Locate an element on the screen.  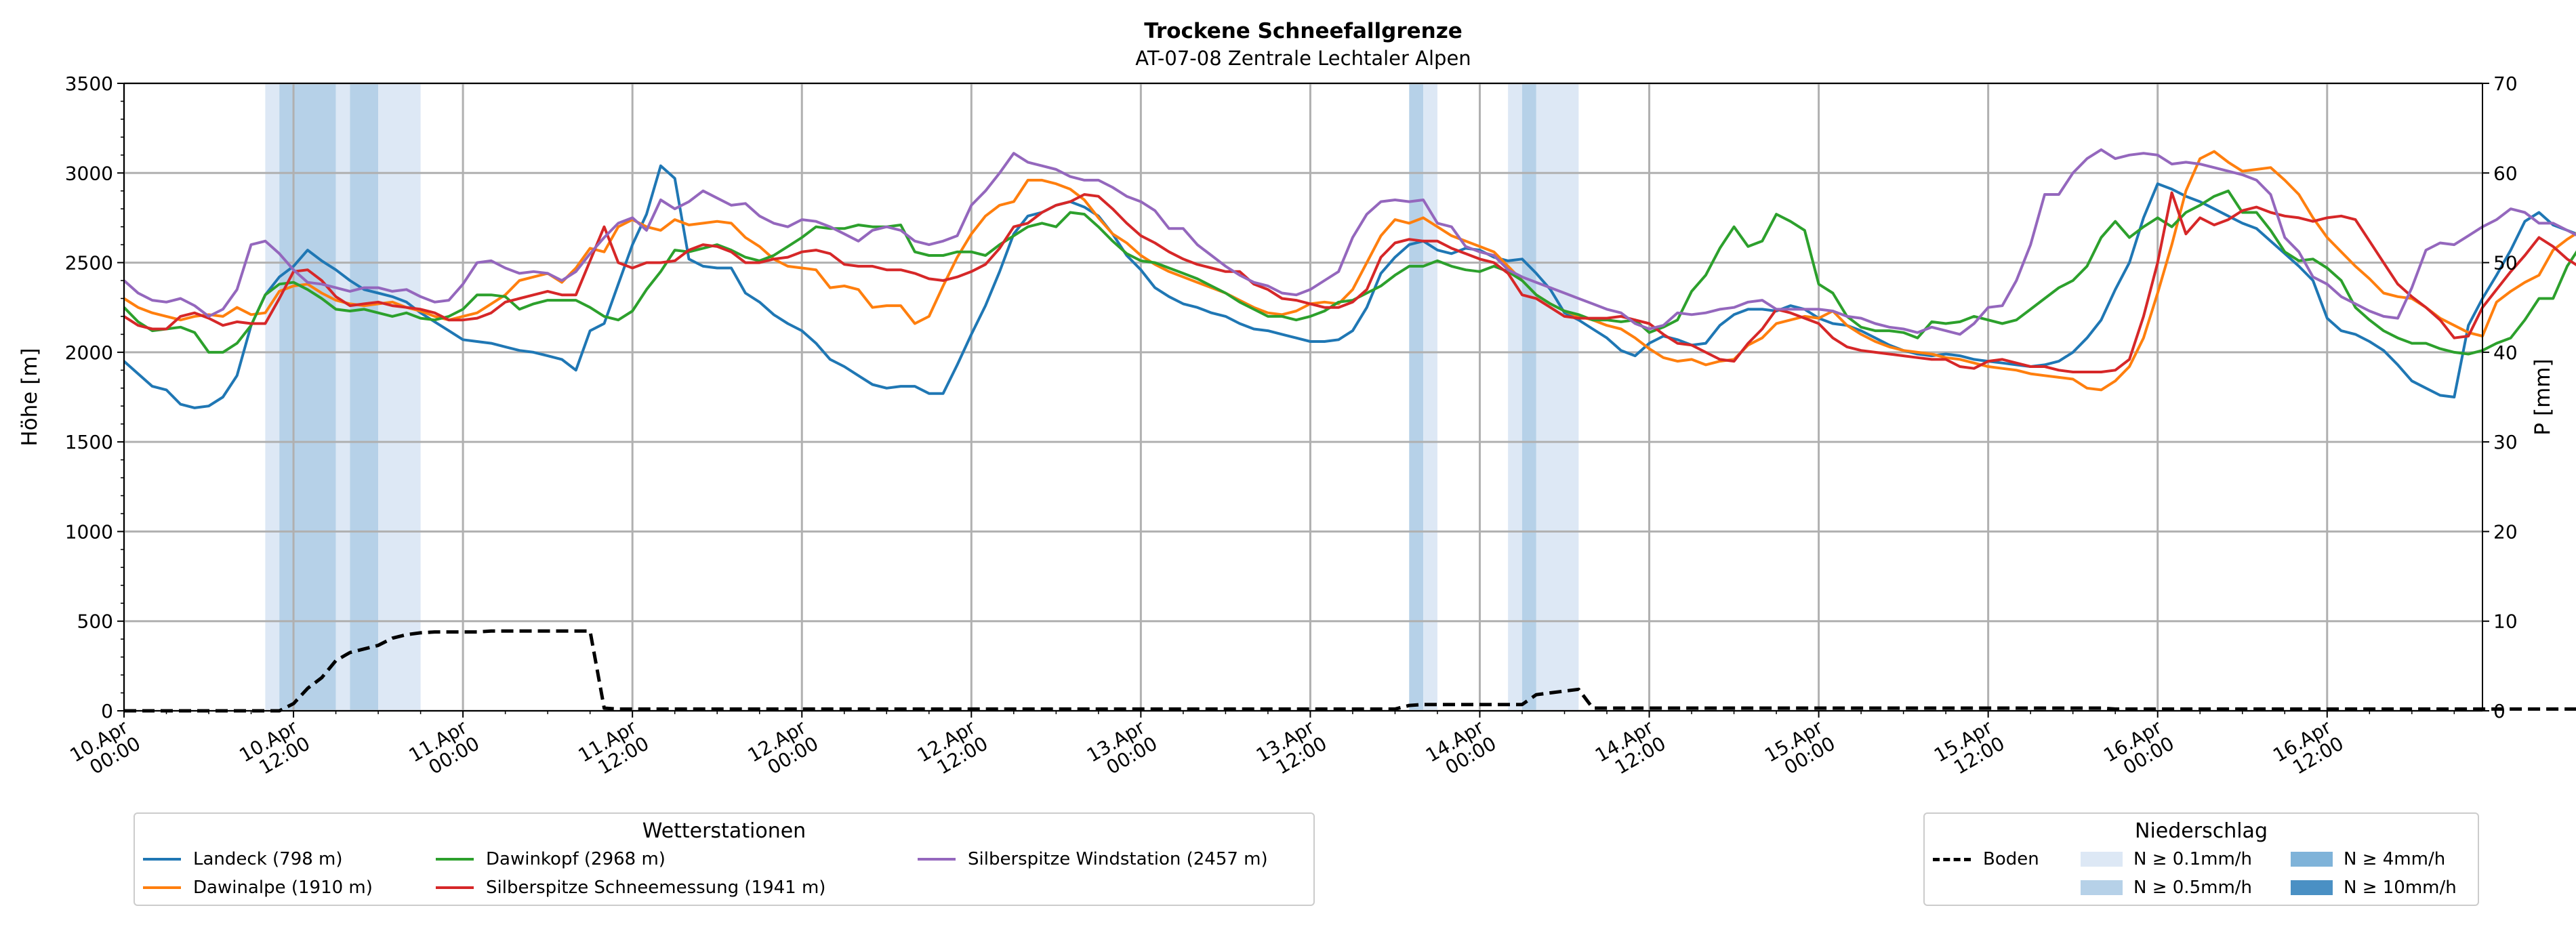
y2tick-label-6: 60 is located at coordinates (2506, 173).